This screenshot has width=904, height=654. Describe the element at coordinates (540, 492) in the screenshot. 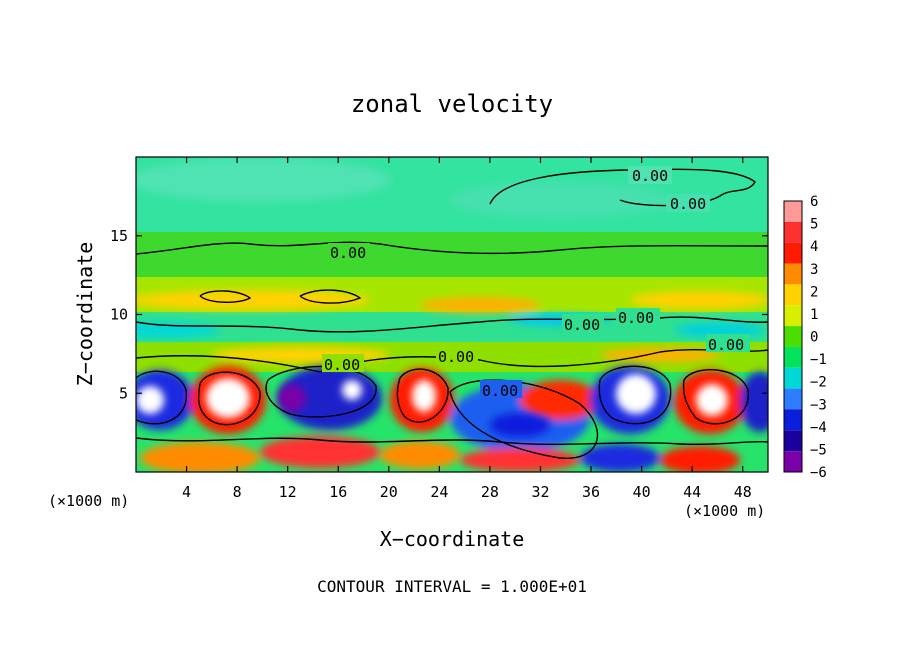

I see `x-tick-label: 32` at that location.